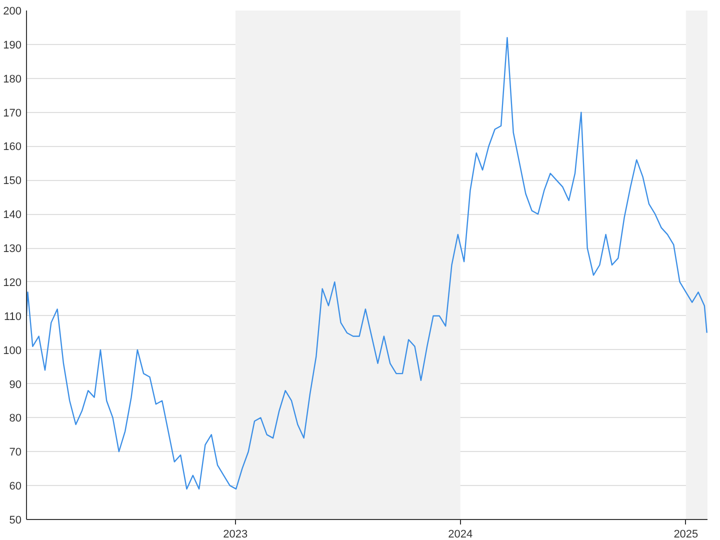 The width and height of the screenshot is (720, 540). Describe the element at coordinates (12, 249) in the screenshot. I see `y-tick-label: 130` at that location.